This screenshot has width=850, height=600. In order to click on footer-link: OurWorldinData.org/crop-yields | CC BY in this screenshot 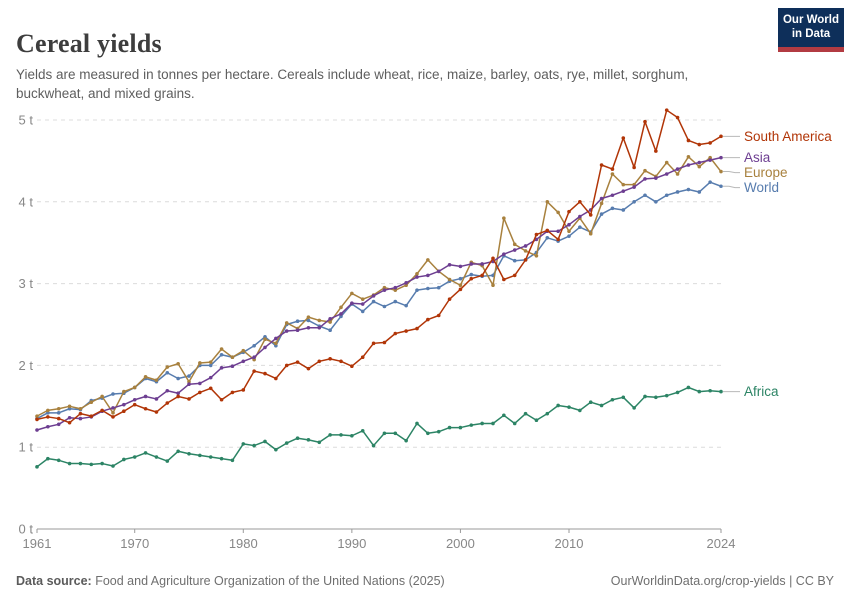, I will do `click(722, 581)`.